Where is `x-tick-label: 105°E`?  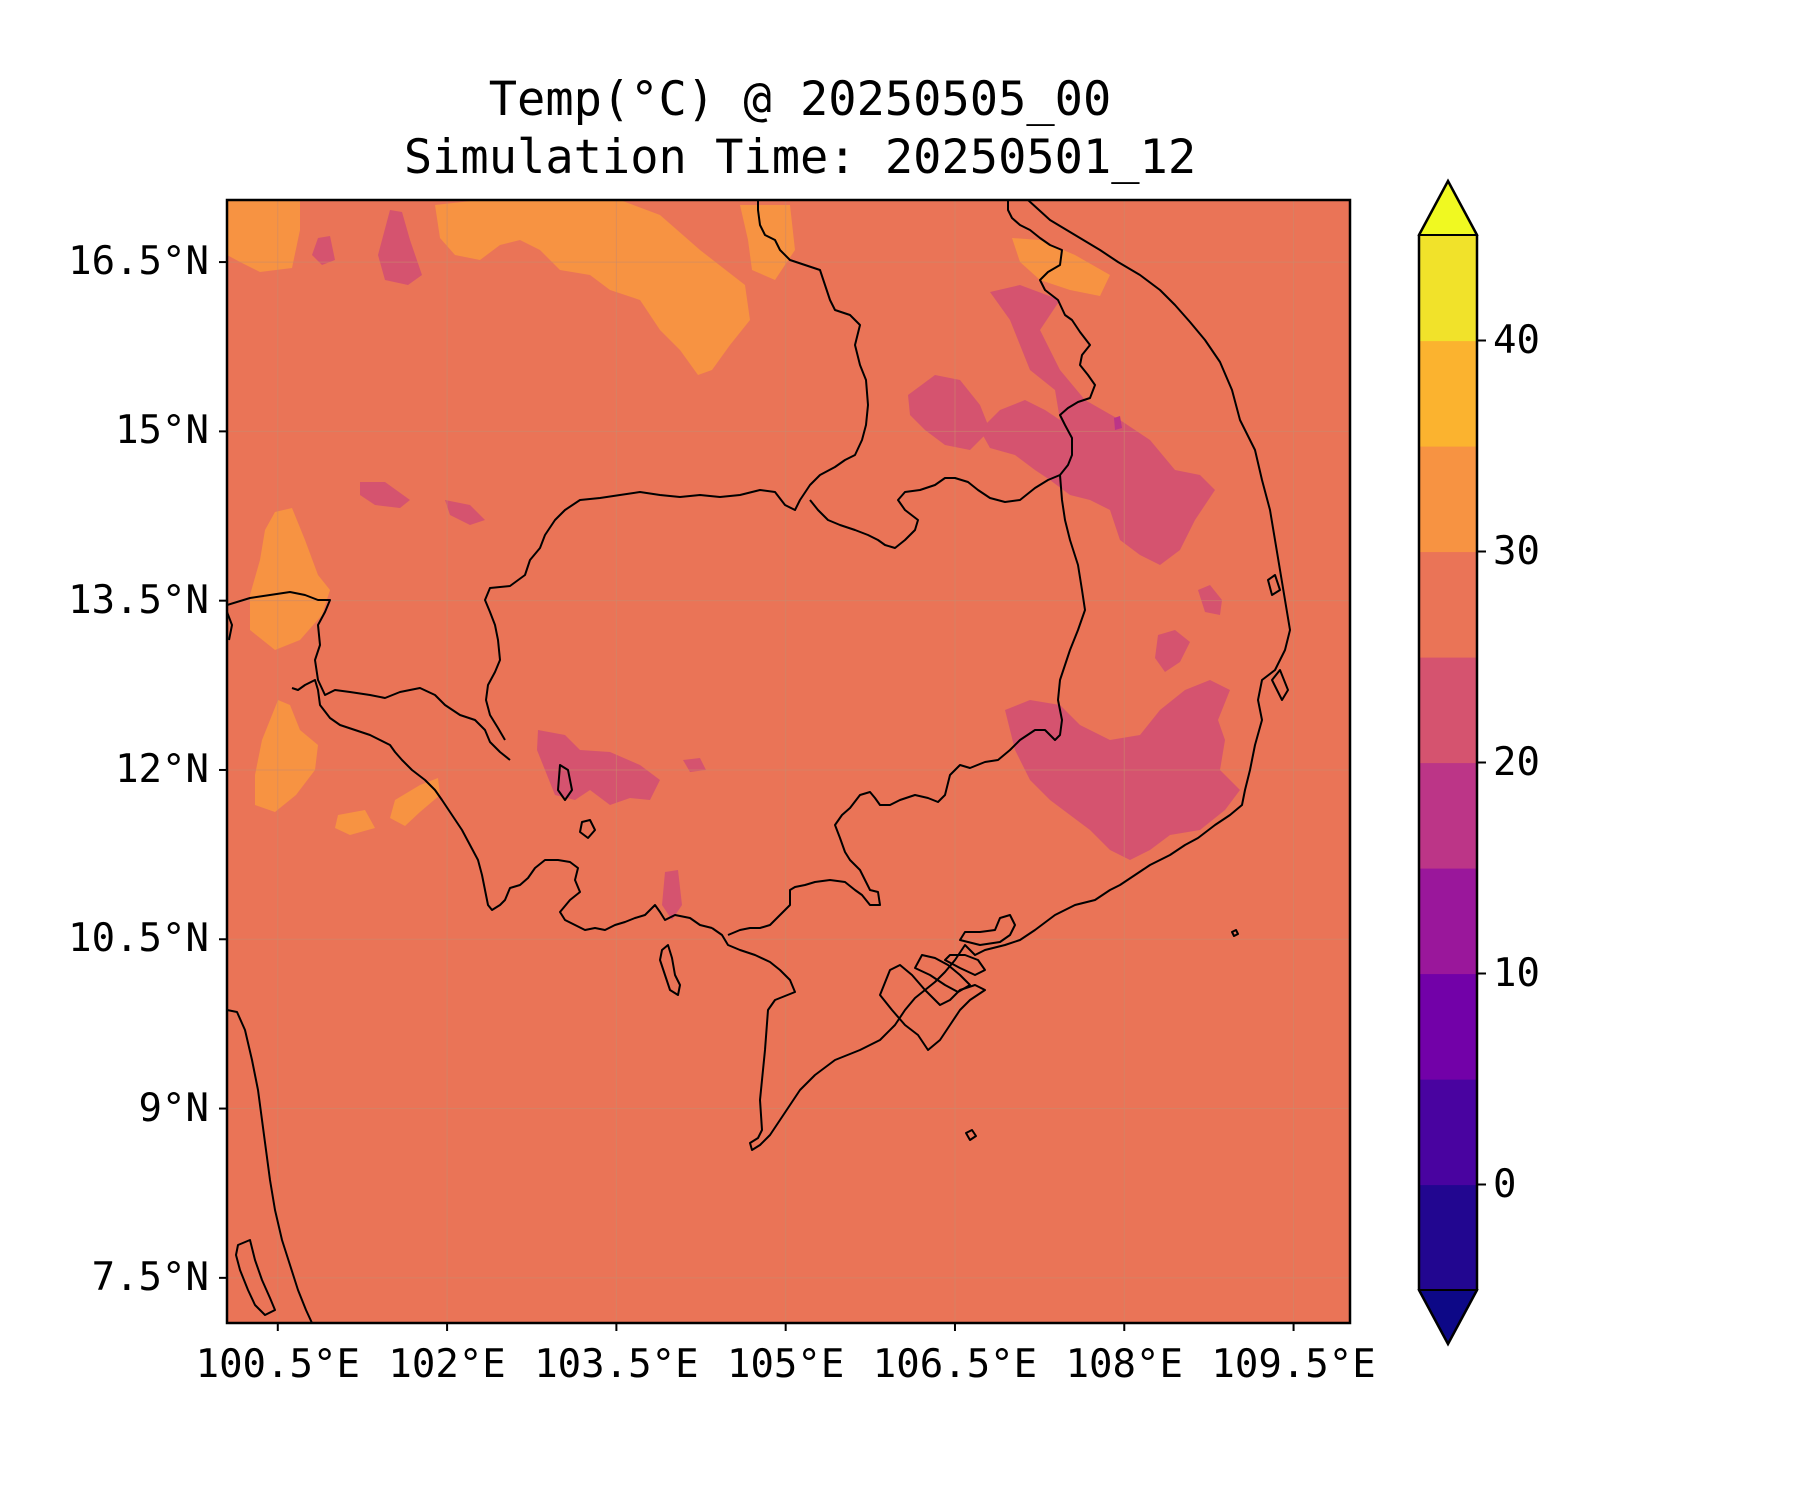 x-tick-label: 105°E is located at coordinates (785, 1364).